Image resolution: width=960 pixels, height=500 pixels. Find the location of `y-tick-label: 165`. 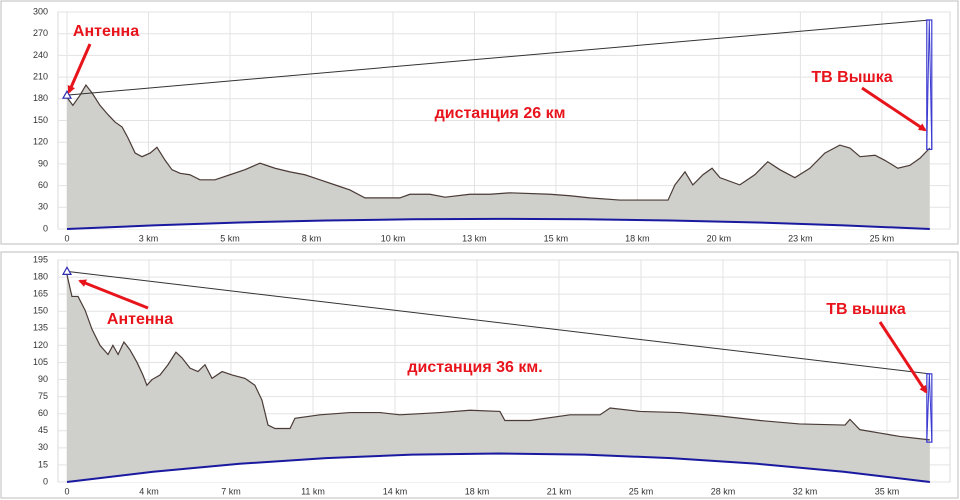

y-tick-label: 165 is located at coordinates (40, 294).